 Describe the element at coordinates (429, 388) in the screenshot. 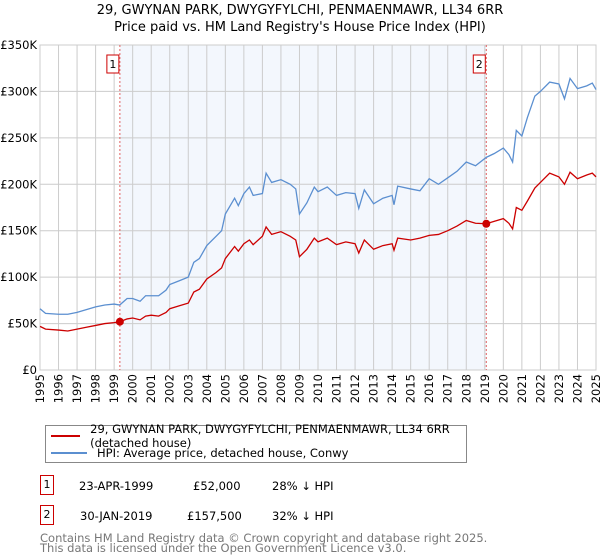

I see `x-tick-label: 2016` at that location.